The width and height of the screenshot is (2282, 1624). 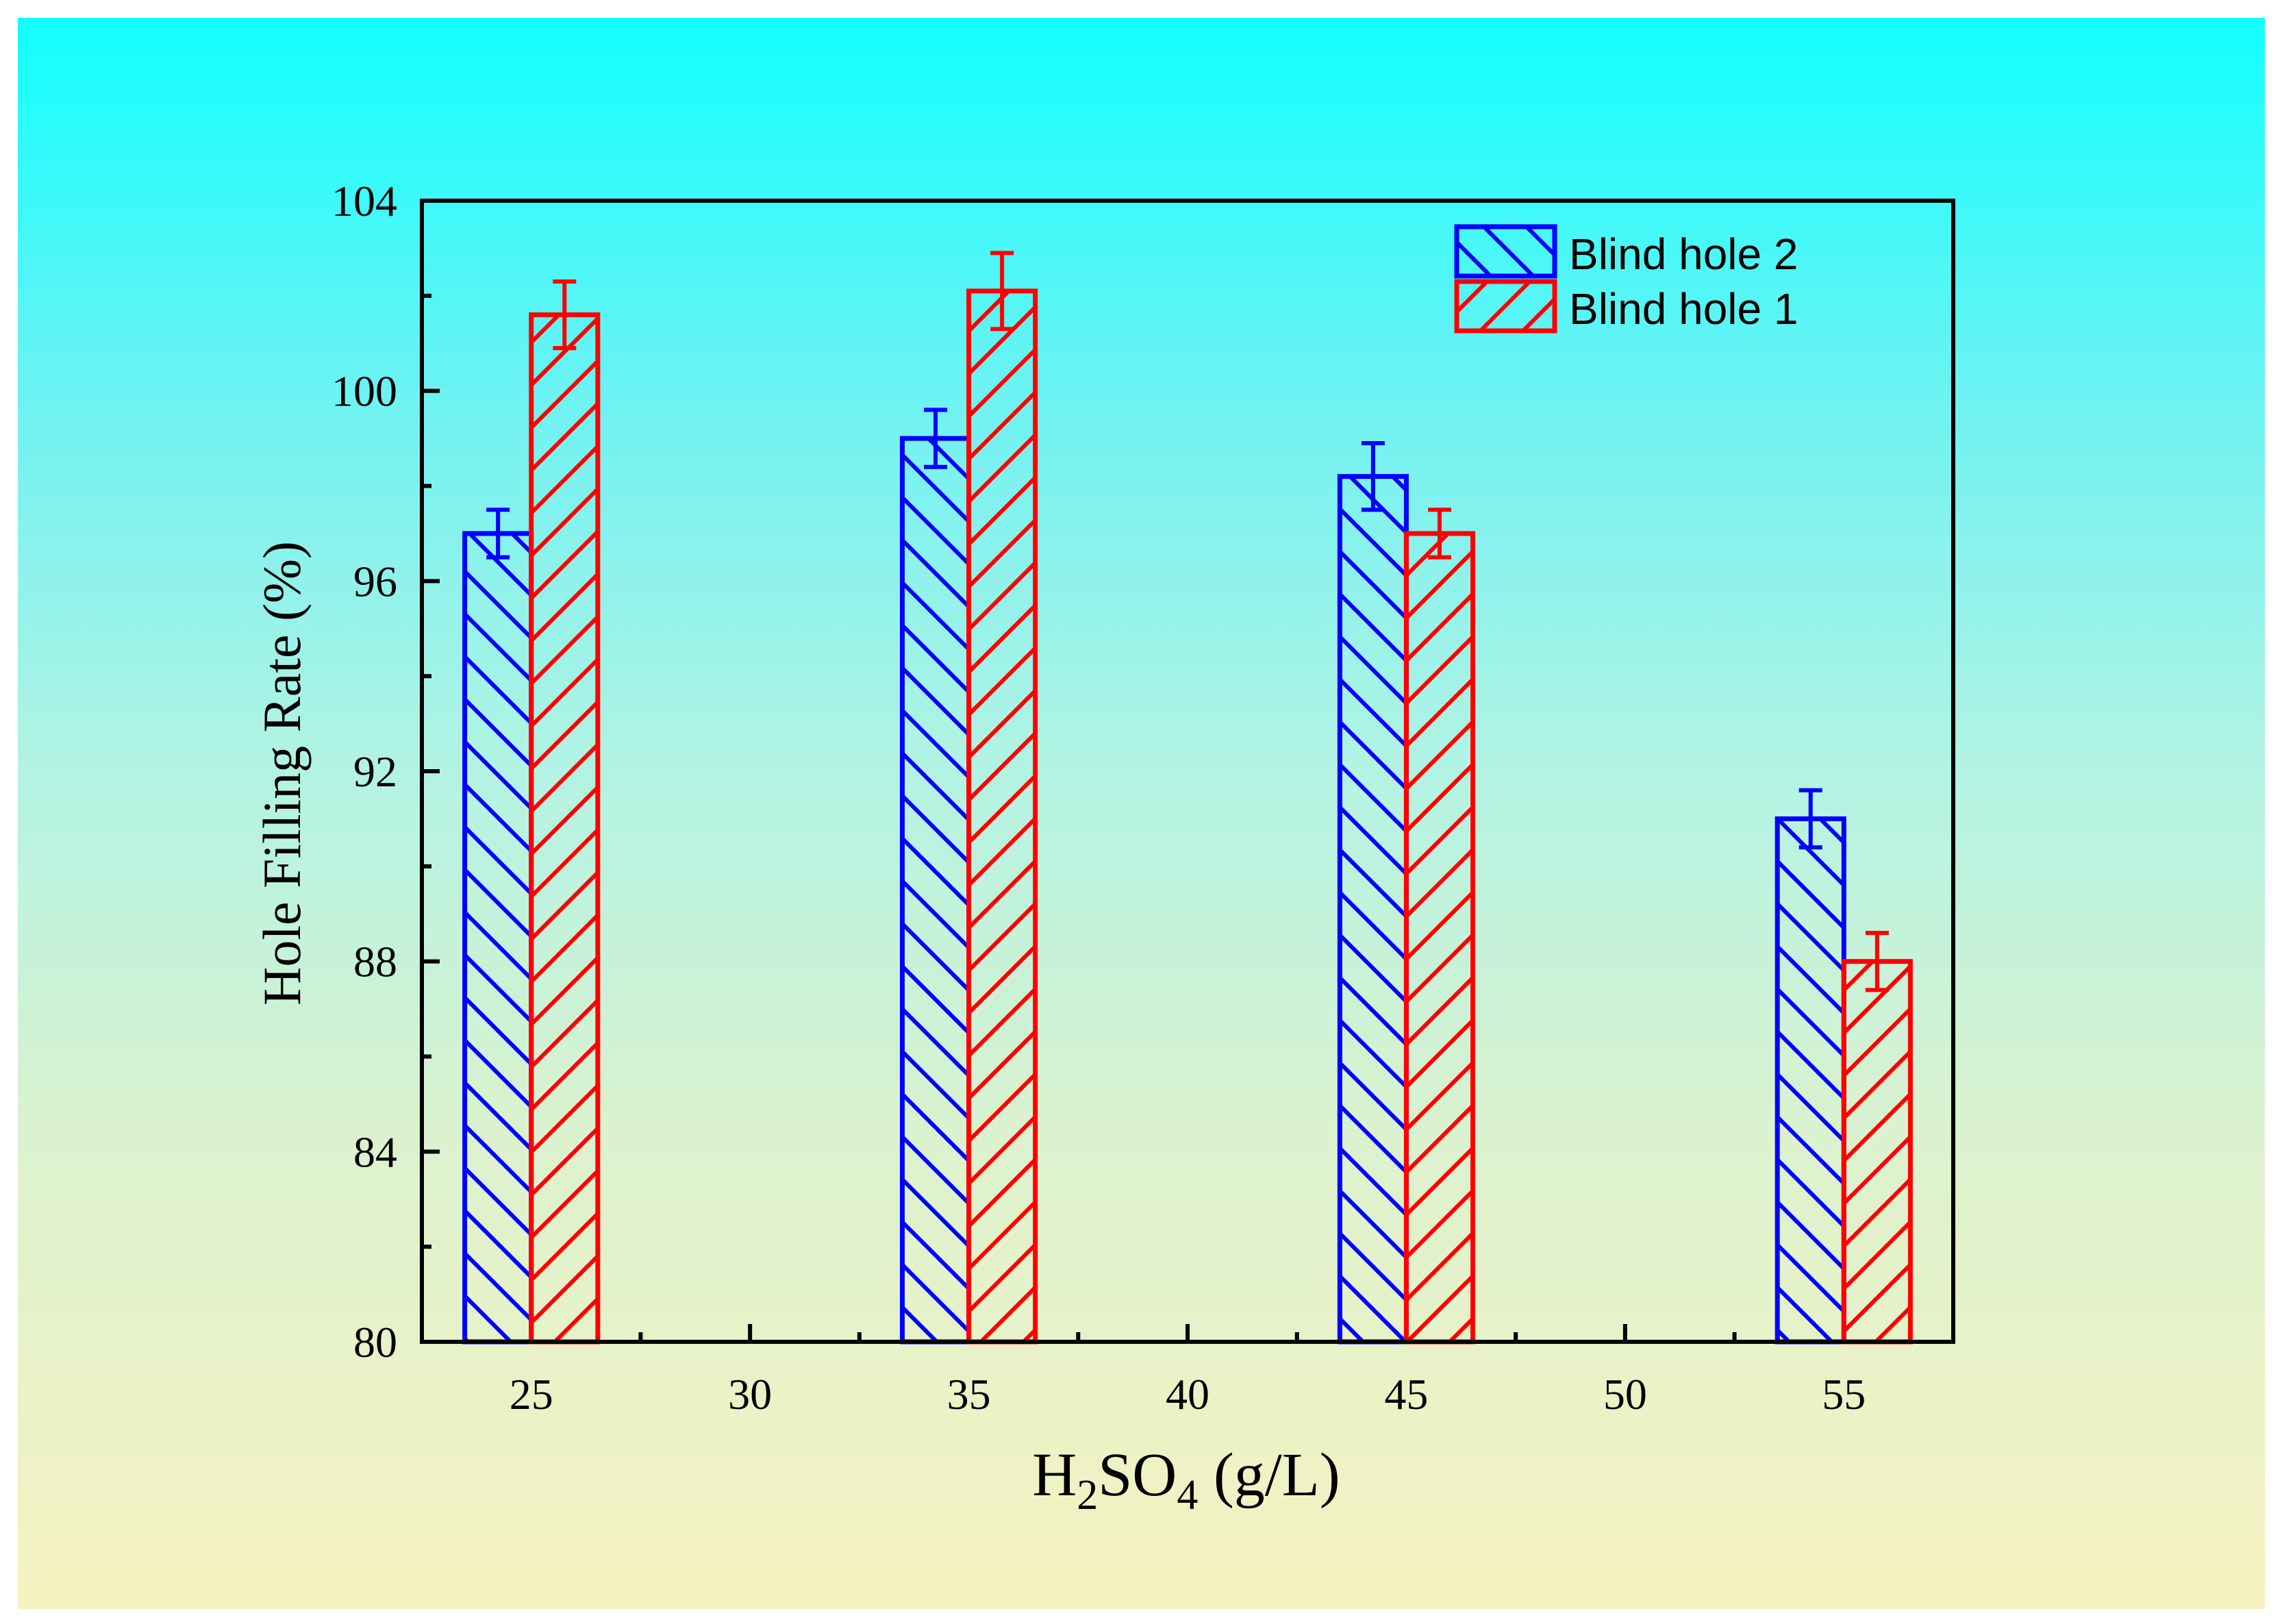 I want to click on legend-item-blind-hole-2: Blind hole 2, so click(x=1626, y=251).